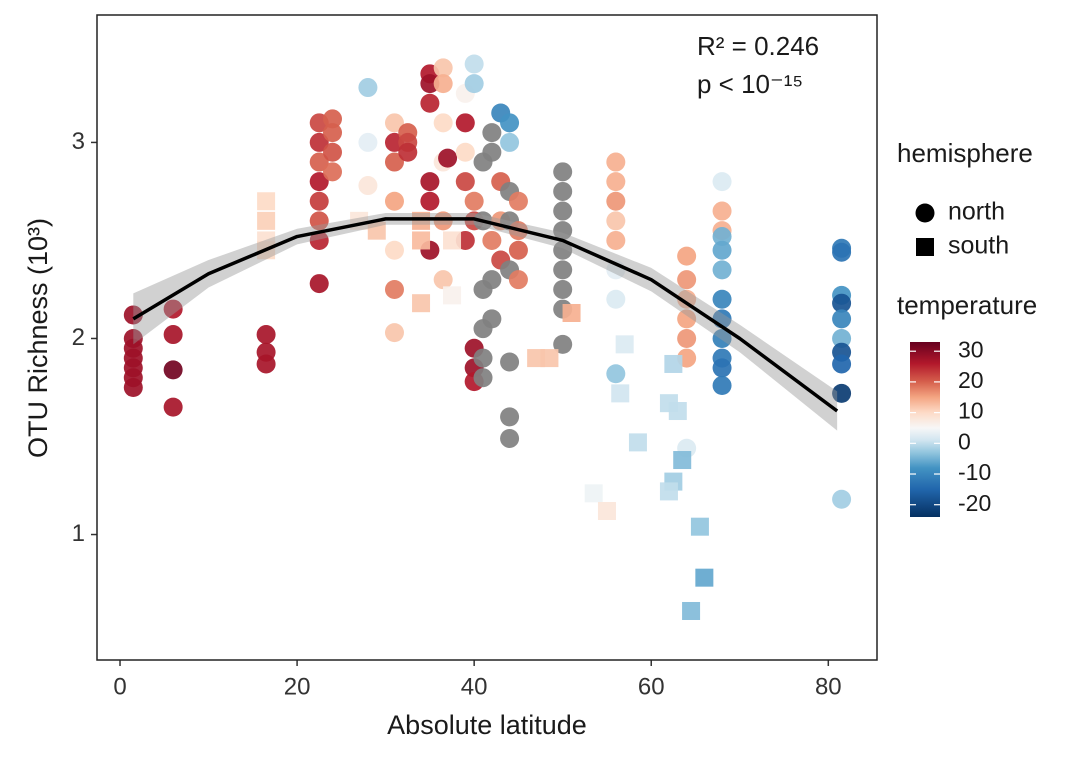  I want to click on legend-label: north, so click(976, 212).